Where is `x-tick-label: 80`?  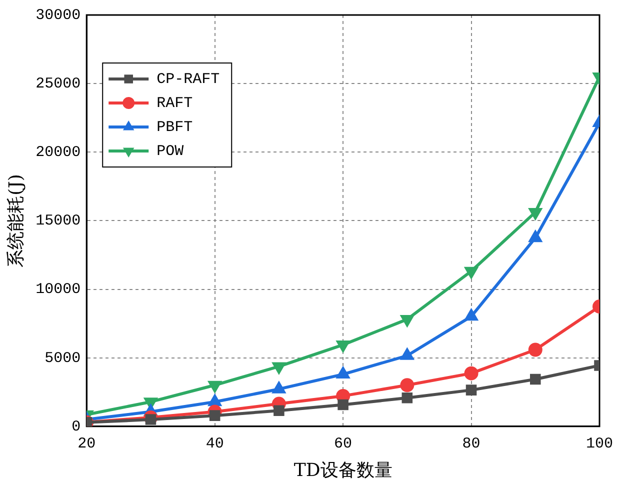 x-tick-label: 80 is located at coordinates (471, 443).